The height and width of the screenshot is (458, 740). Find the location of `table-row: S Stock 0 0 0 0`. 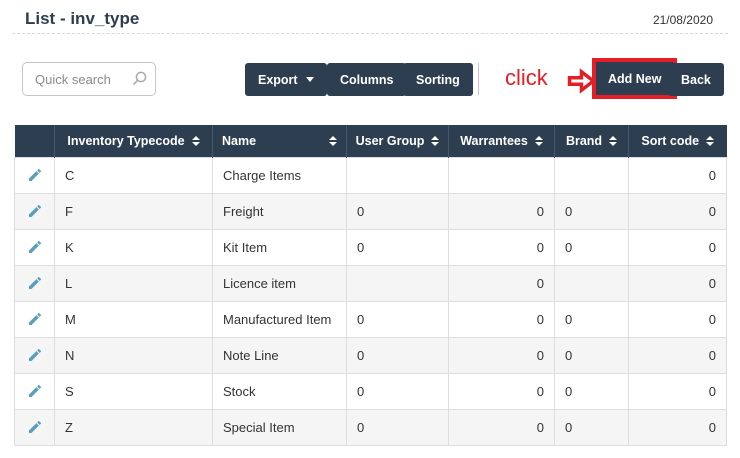

table-row: S Stock 0 0 0 0 is located at coordinates (370, 391).